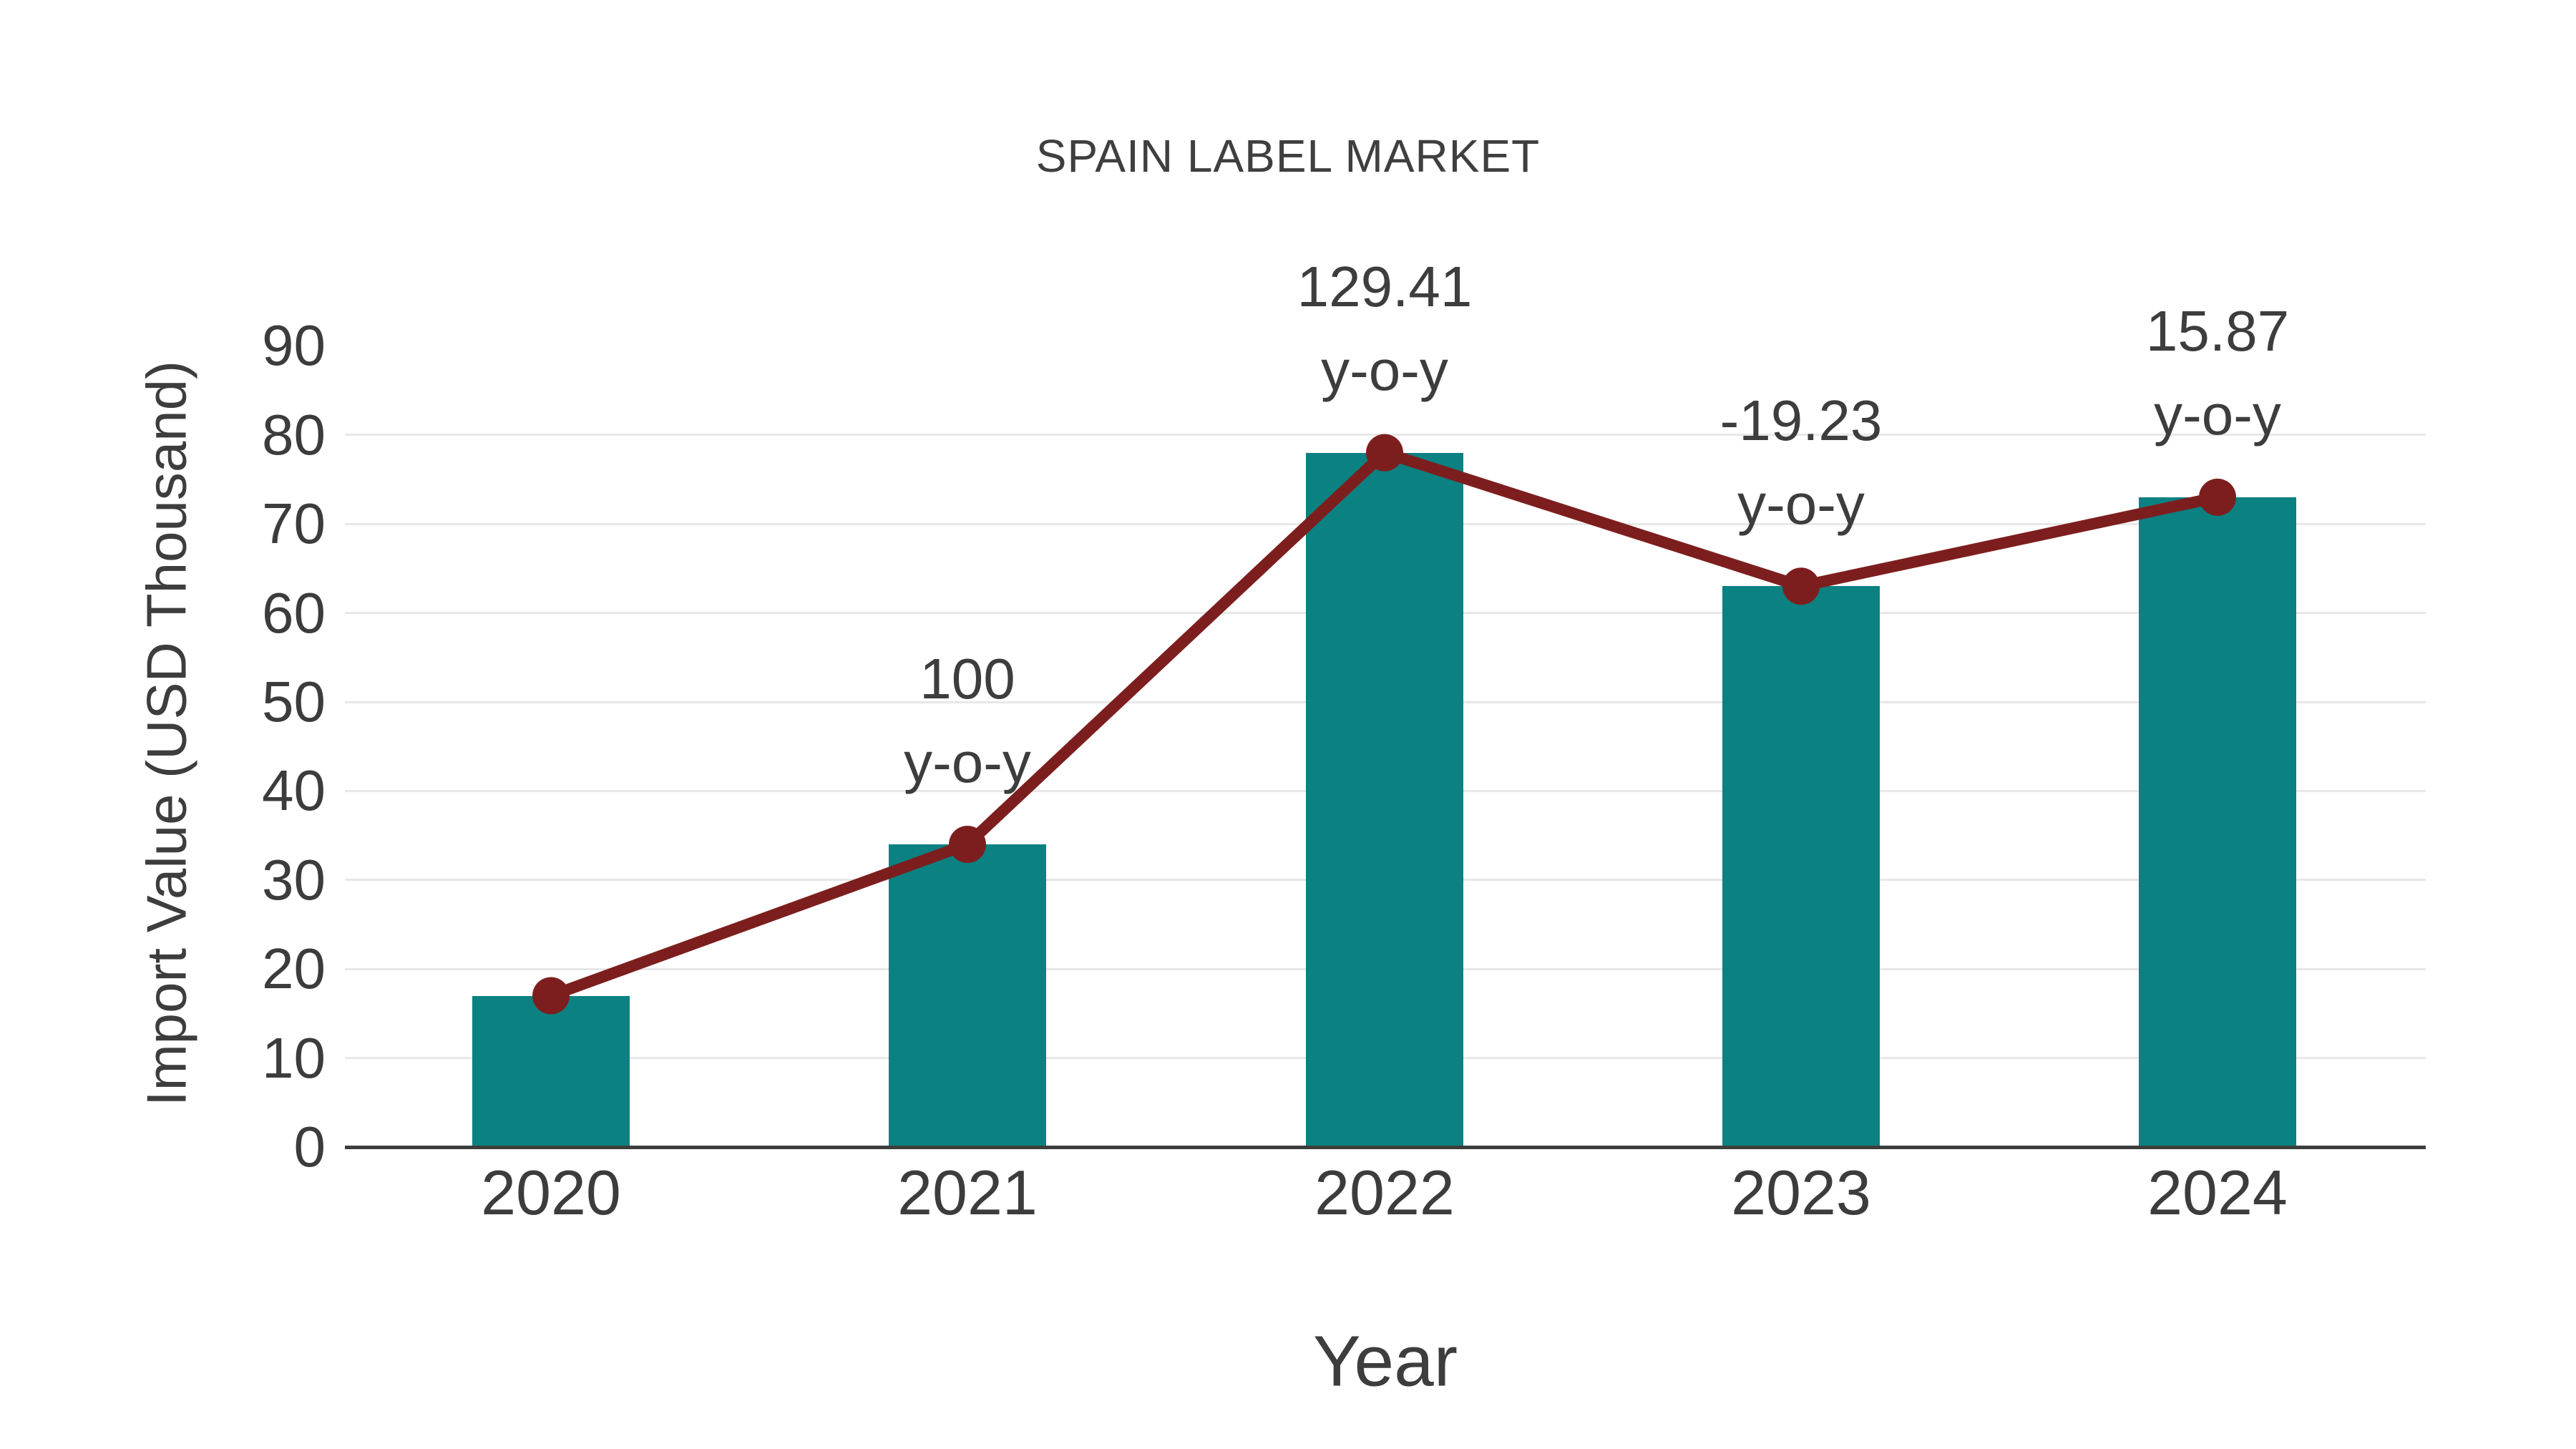 This screenshot has height=1449, width=2576. I want to click on bar-2020, so click(551, 1071).